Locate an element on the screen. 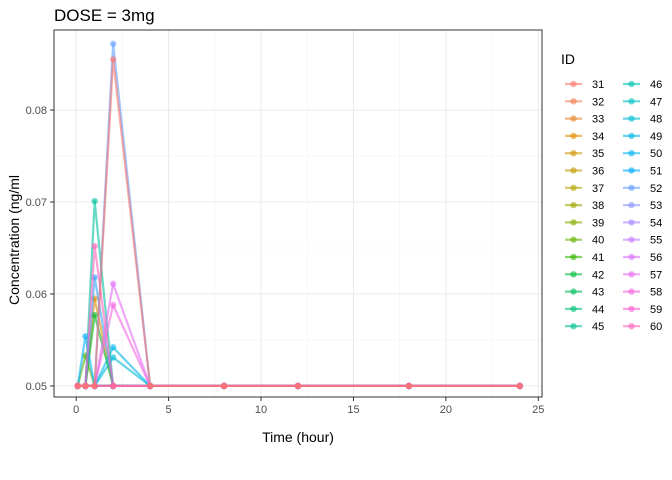  legend-item-52: 52 is located at coordinates (642, 189).